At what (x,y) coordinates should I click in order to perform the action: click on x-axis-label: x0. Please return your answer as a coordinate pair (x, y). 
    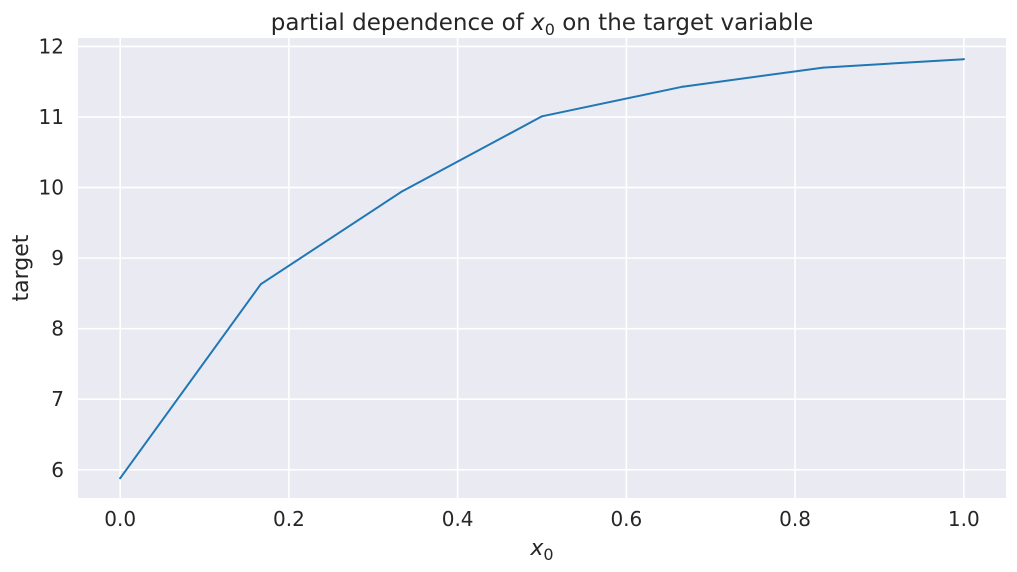
    Looking at the image, I should click on (541, 550).